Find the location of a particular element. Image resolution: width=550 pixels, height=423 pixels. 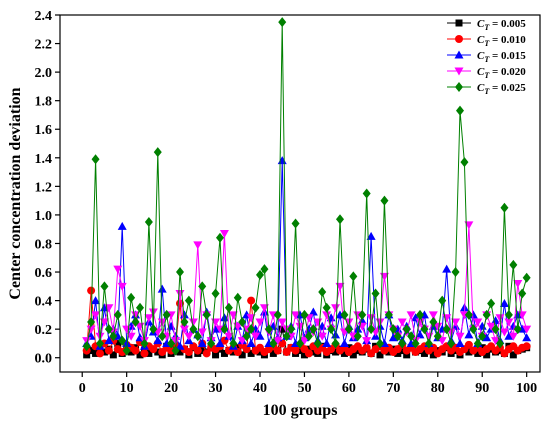

y-tick-label: 2.0 is located at coordinates (44, 73).